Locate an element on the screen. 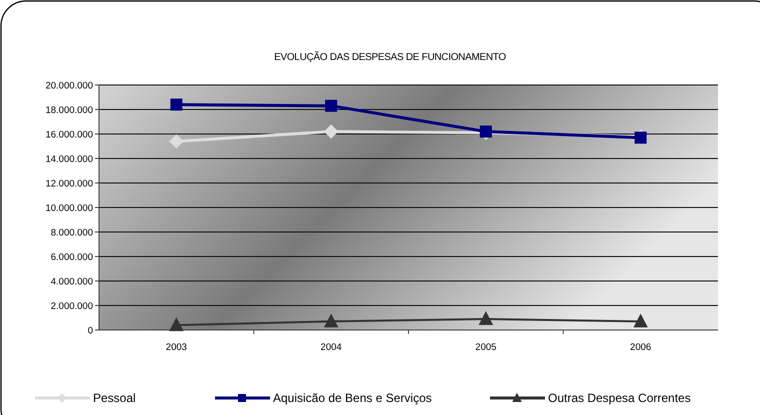 Image resolution: width=760 pixels, height=415 pixels. y-tick-label: 6.000.000 is located at coordinates (71, 257).